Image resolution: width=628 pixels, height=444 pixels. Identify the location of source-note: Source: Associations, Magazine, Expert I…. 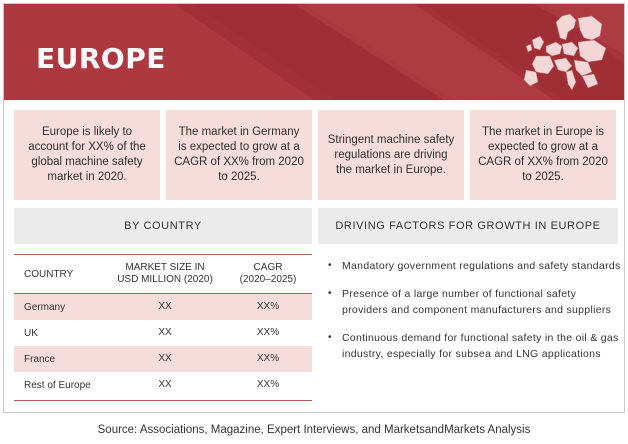
(314, 430).